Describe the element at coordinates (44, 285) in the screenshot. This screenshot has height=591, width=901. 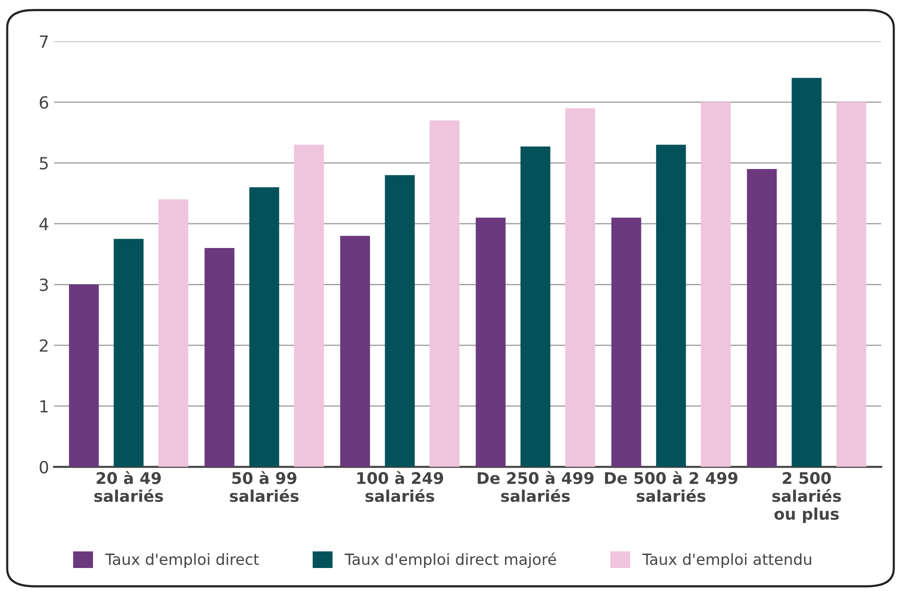
I see `y-tick-label: 3` at that location.